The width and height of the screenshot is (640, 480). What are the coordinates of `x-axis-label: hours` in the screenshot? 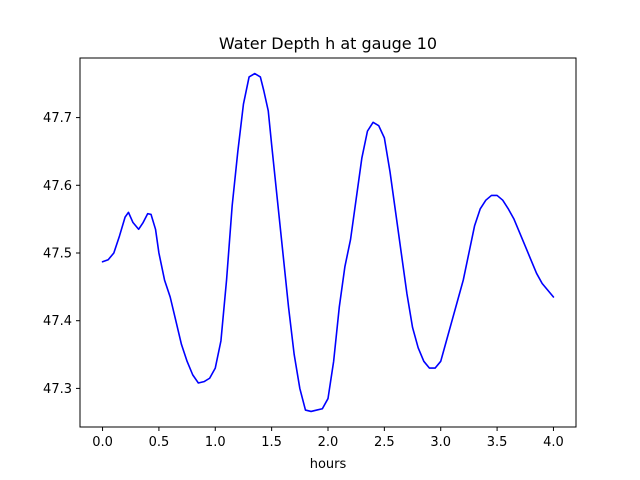 It's located at (328, 464).